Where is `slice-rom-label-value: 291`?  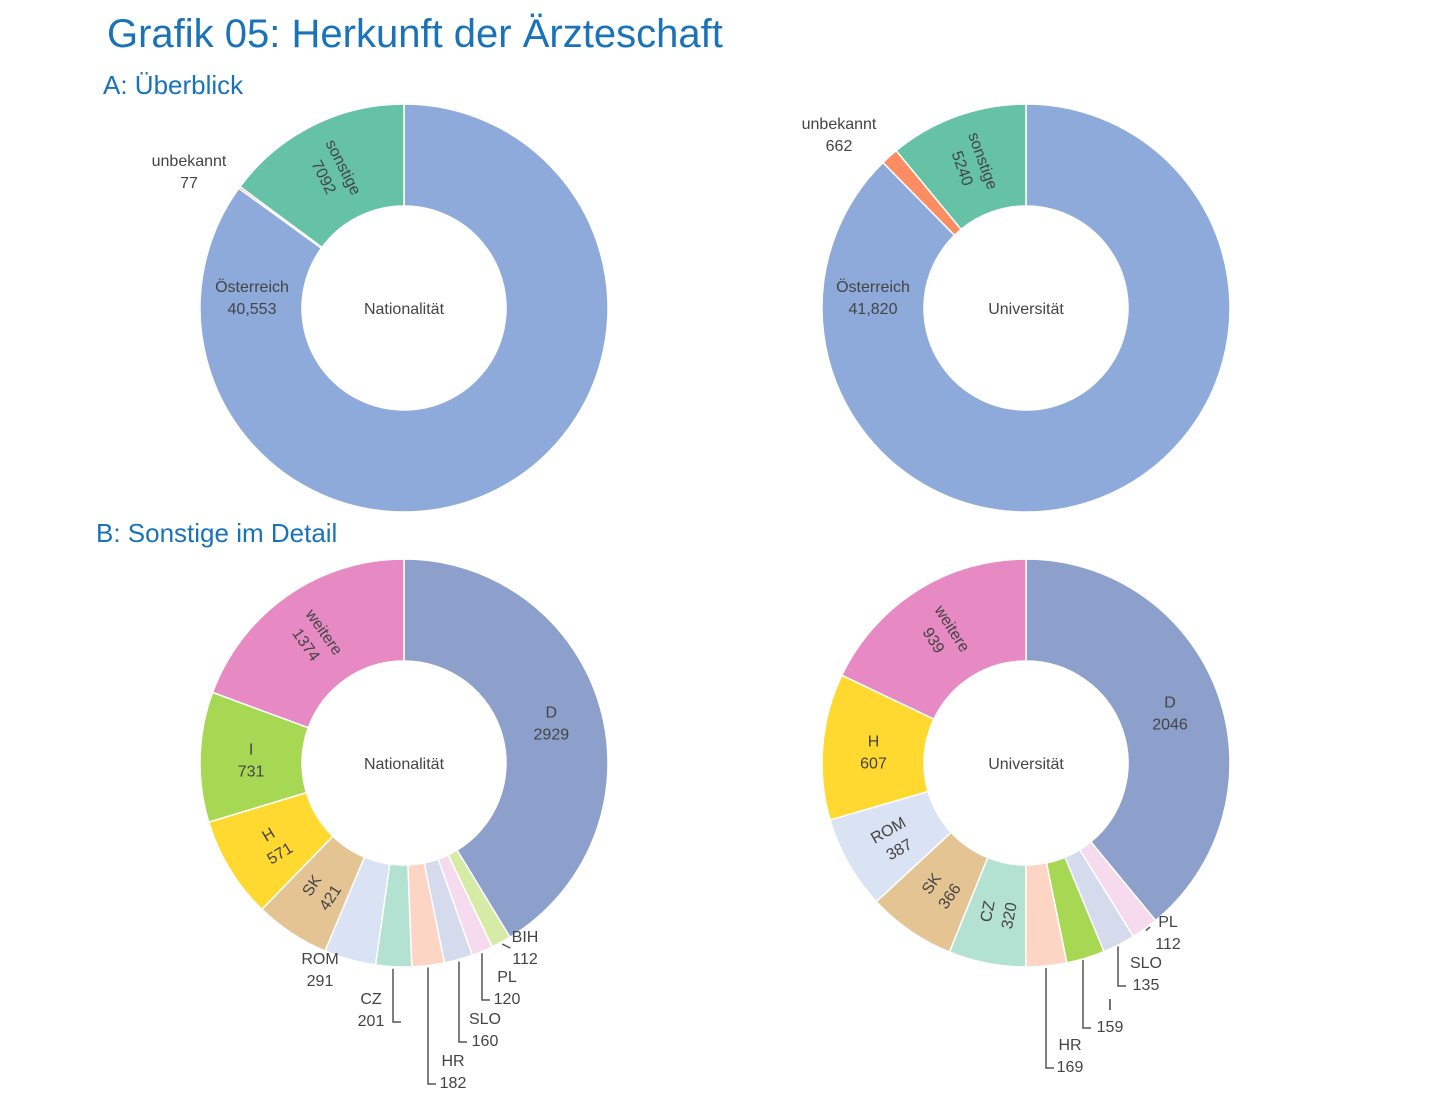 slice-rom-label-value: 291 is located at coordinates (320, 981).